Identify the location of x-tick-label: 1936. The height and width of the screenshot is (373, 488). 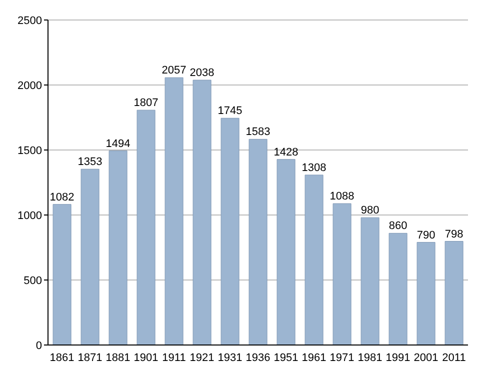
(258, 358).